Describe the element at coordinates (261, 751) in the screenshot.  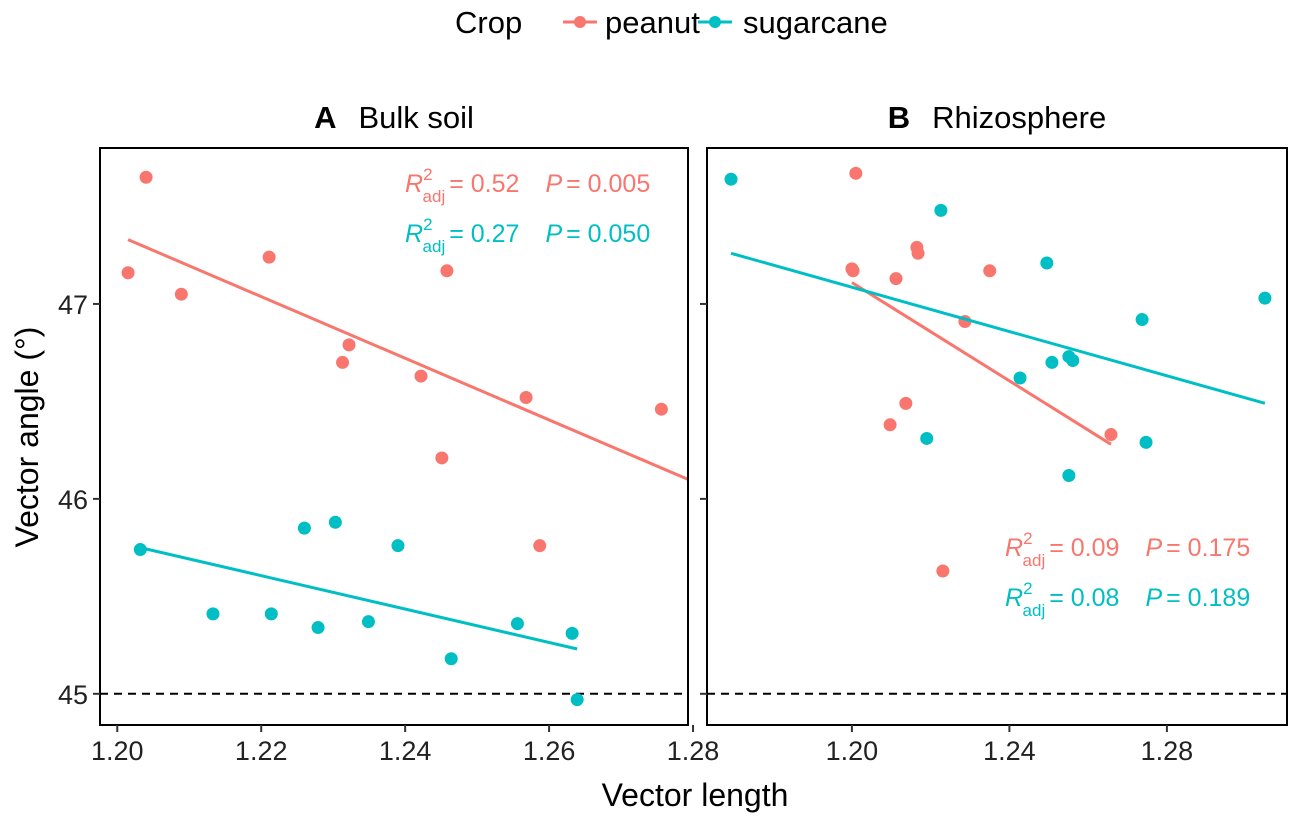
I see `x-tick-label: 1.22` at that location.